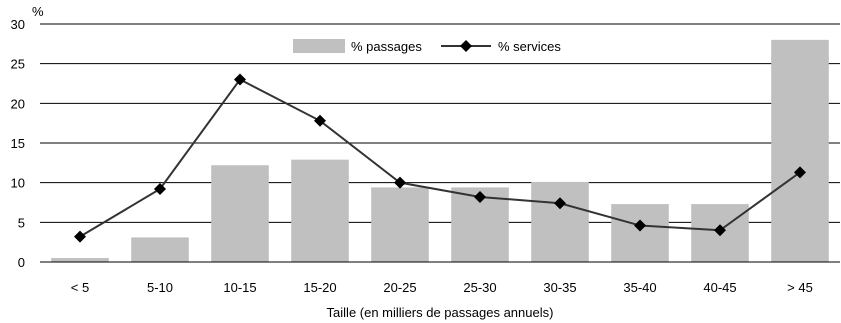  Describe the element at coordinates (21, 222) in the screenshot. I see `y-tick-label: 5` at that location.